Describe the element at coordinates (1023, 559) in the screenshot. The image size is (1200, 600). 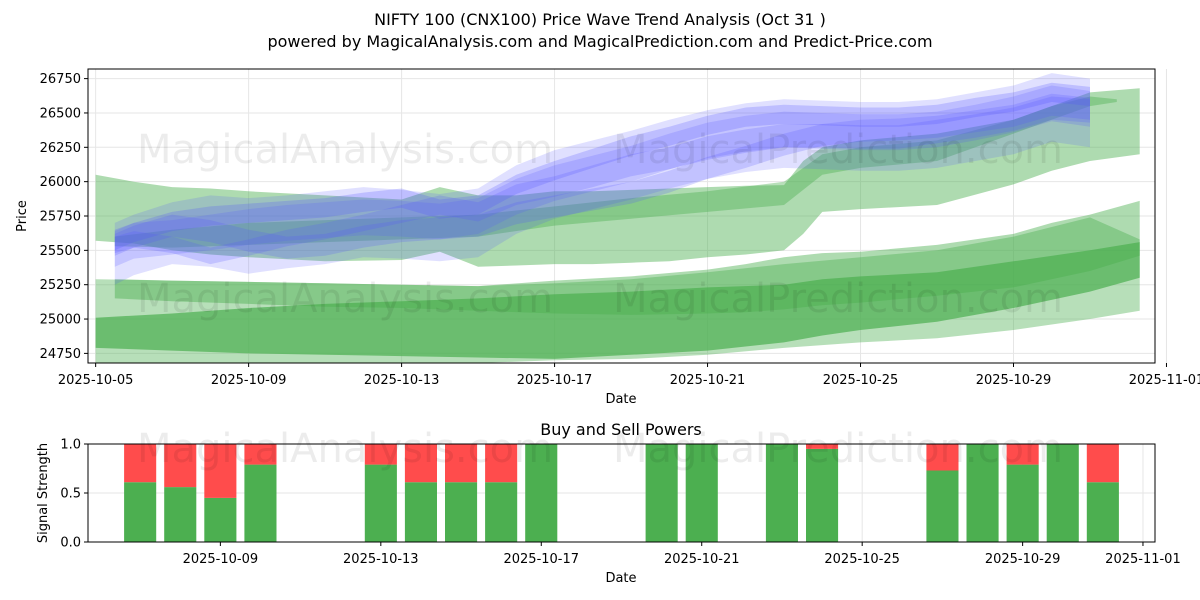
I see `signal-x-tick-label: 2025-10-29` at that location.